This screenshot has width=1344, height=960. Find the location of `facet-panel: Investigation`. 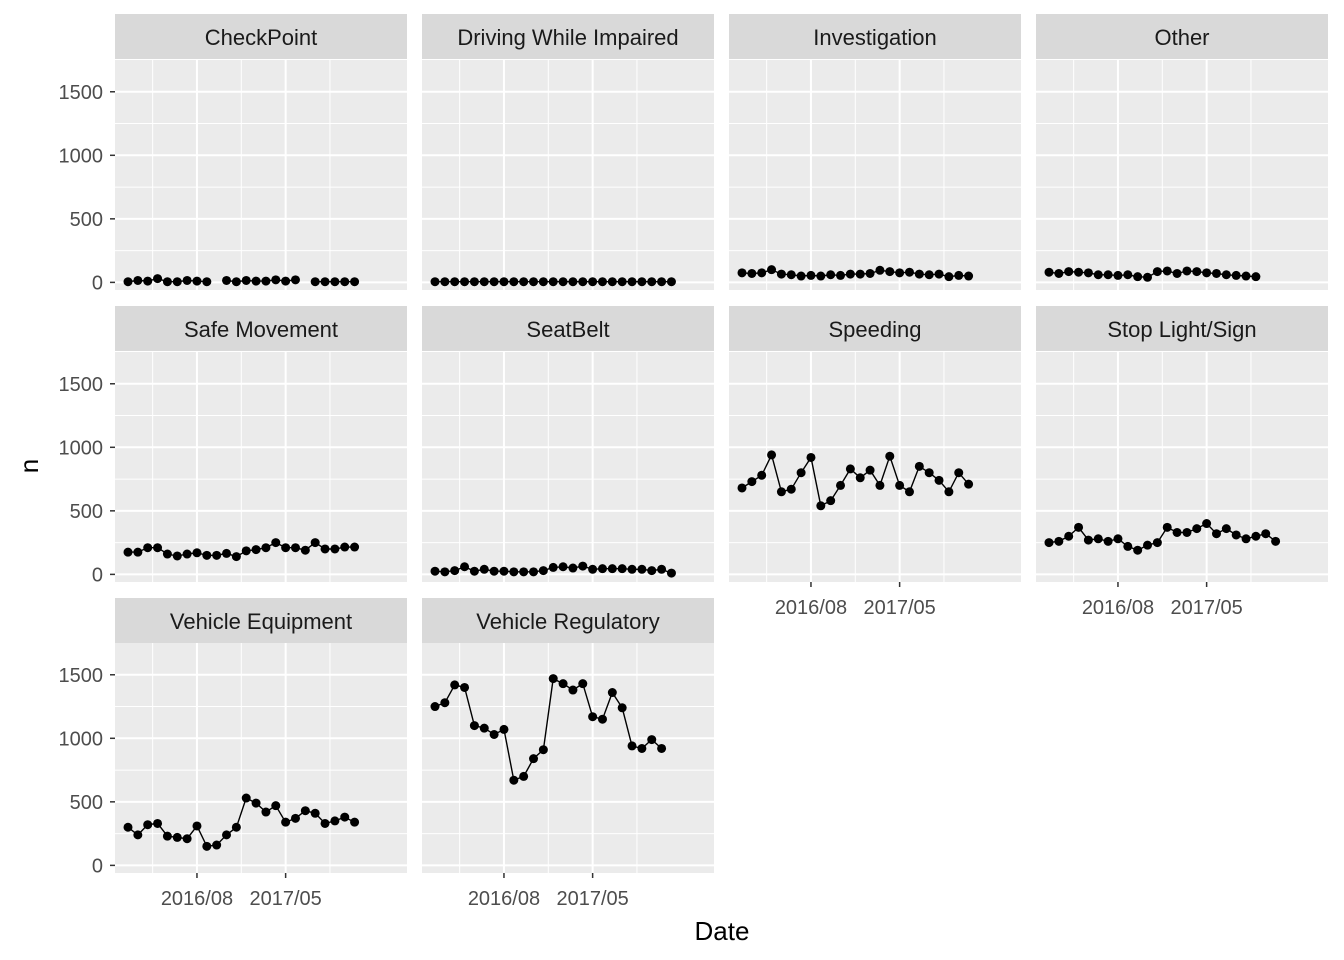

facet-panel: Investigation is located at coordinates (875, 152).